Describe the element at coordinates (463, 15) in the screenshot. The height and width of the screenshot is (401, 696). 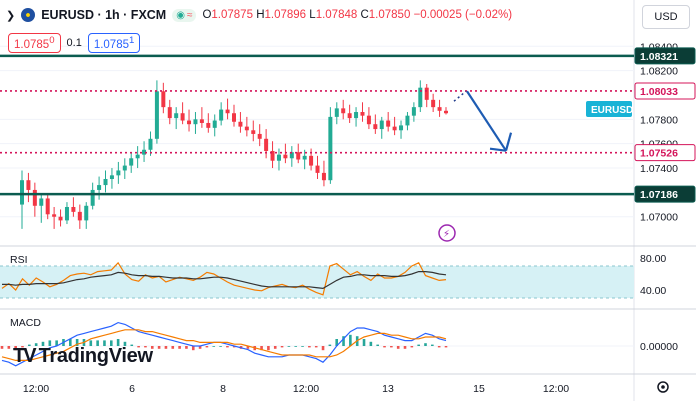
I see `change-value: −0.00025 (−0.02%)` at that location.